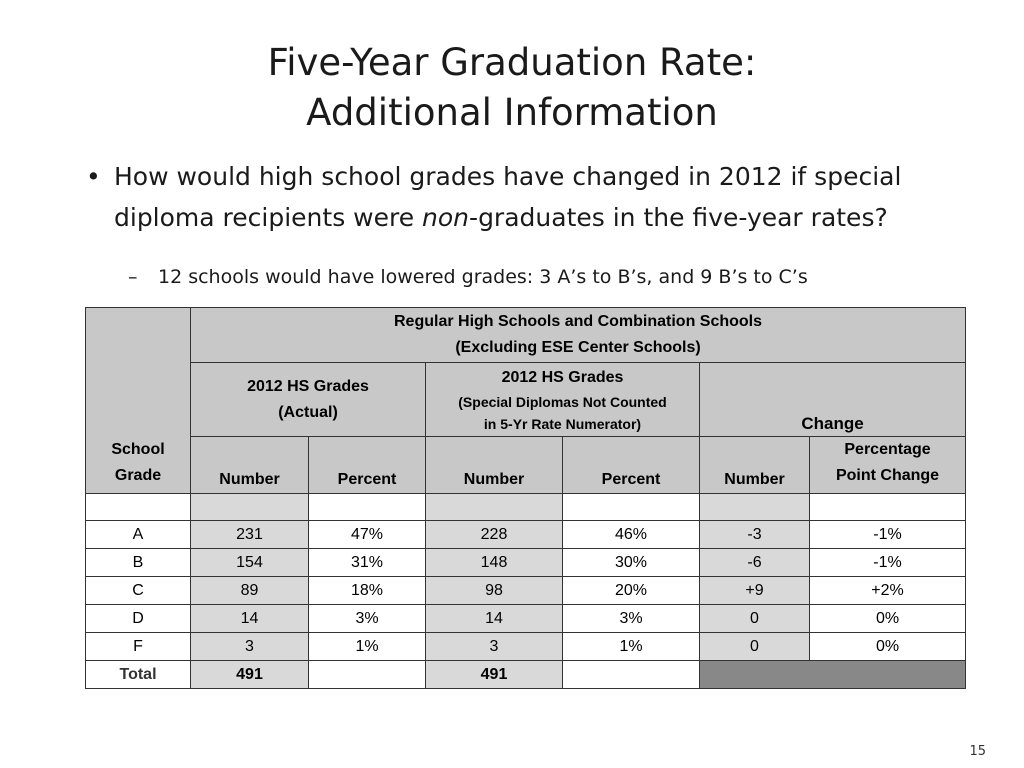 This screenshot has height=768, width=1024. Describe the element at coordinates (887, 465) in the screenshot. I see `col-change-ppc: Percentage Point Change` at that location.